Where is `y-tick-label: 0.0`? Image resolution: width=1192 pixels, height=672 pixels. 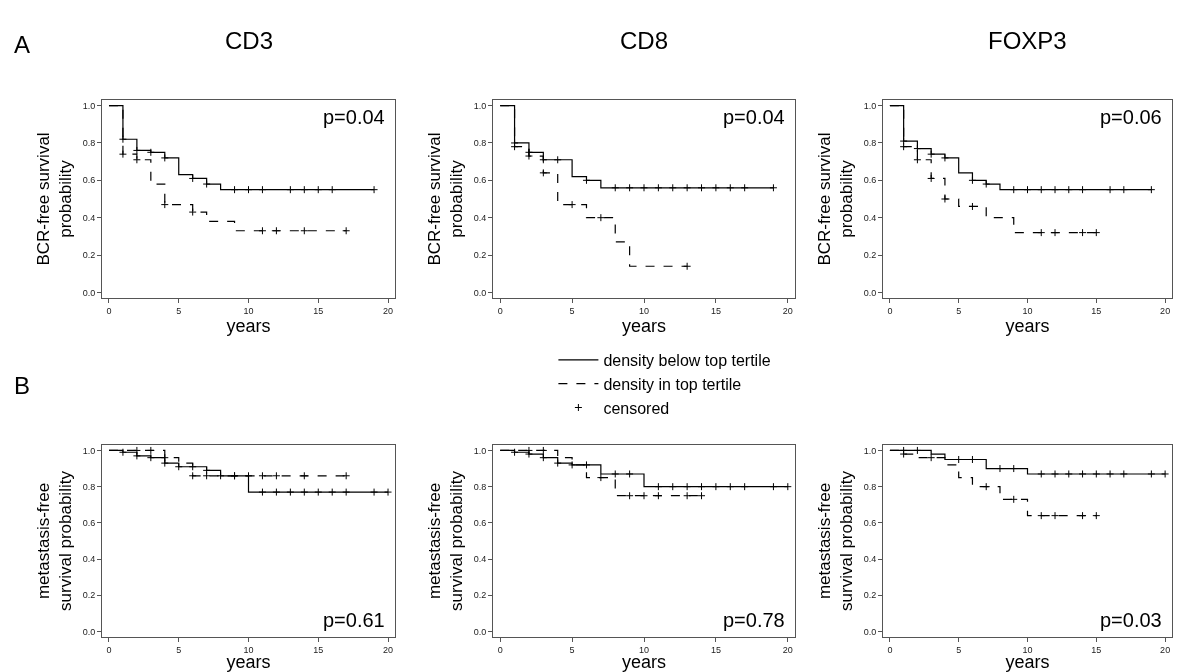 y-tick-label: 0.0 is located at coordinates (480, 631).